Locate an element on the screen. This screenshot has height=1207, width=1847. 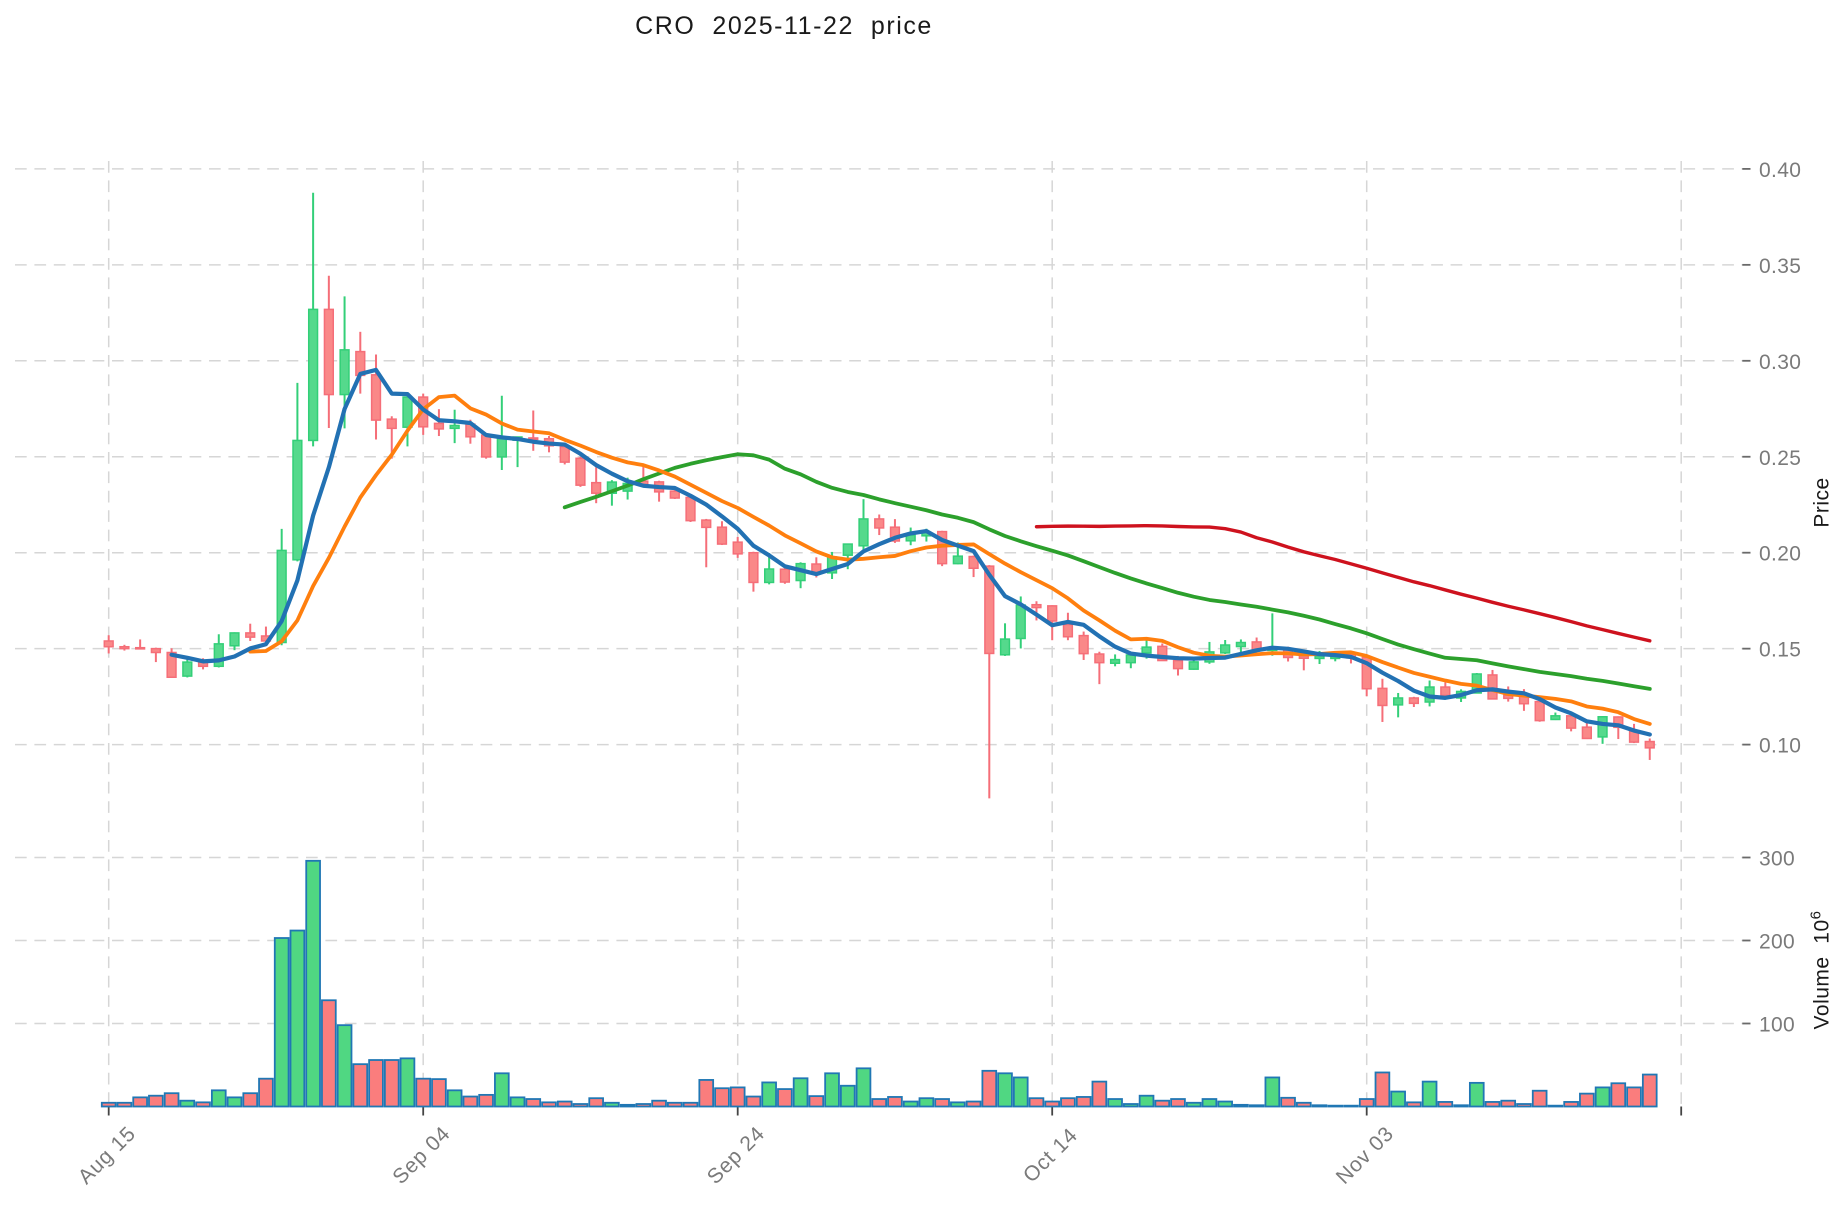
svg-text: 0.35 is located at coordinates (1780, 266).